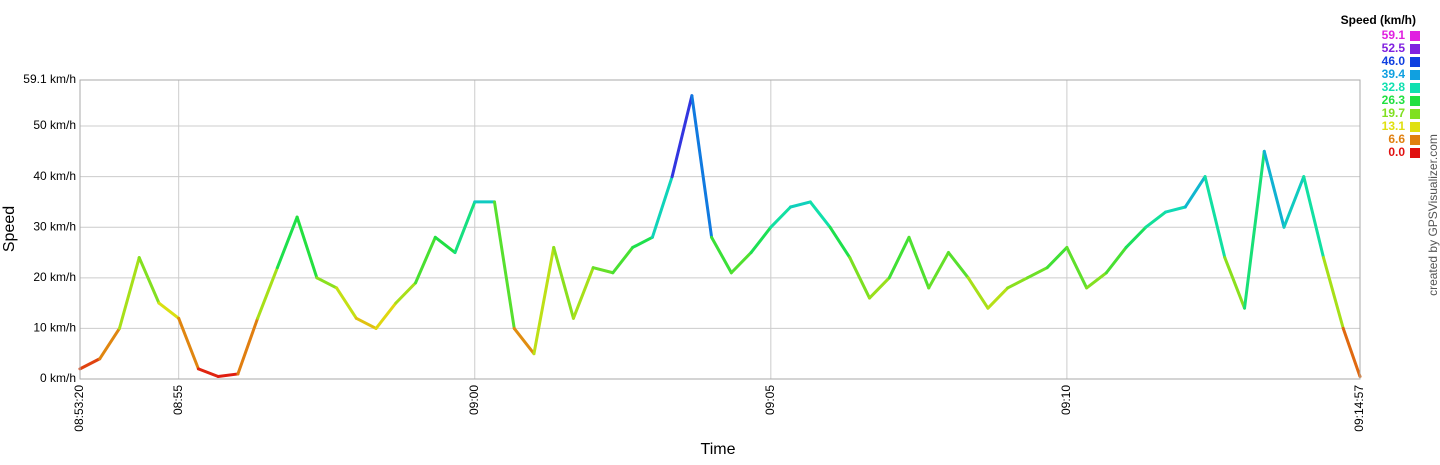  Describe the element at coordinates (79, 408) in the screenshot. I see `x-tick-label: 08:53:20` at that location.